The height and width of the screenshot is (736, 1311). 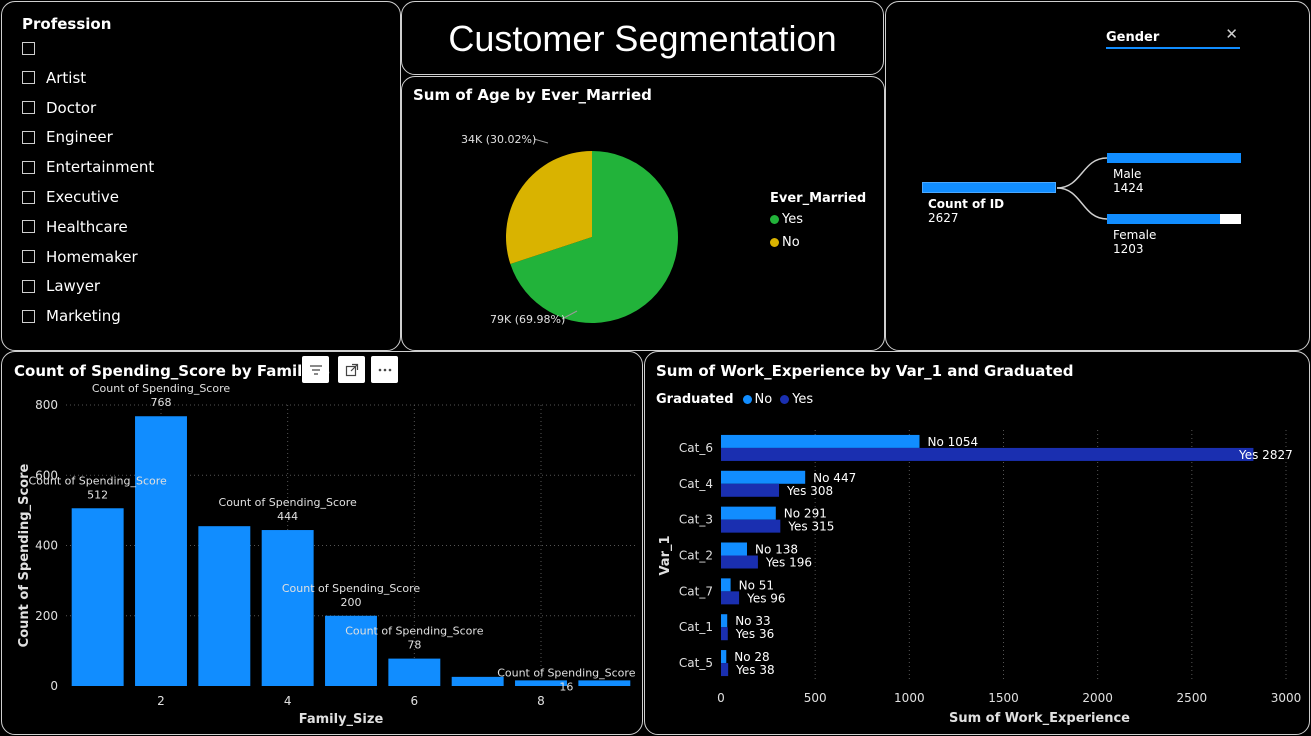 I want to click on x-tick-label: 2000, so click(x=1097, y=698).